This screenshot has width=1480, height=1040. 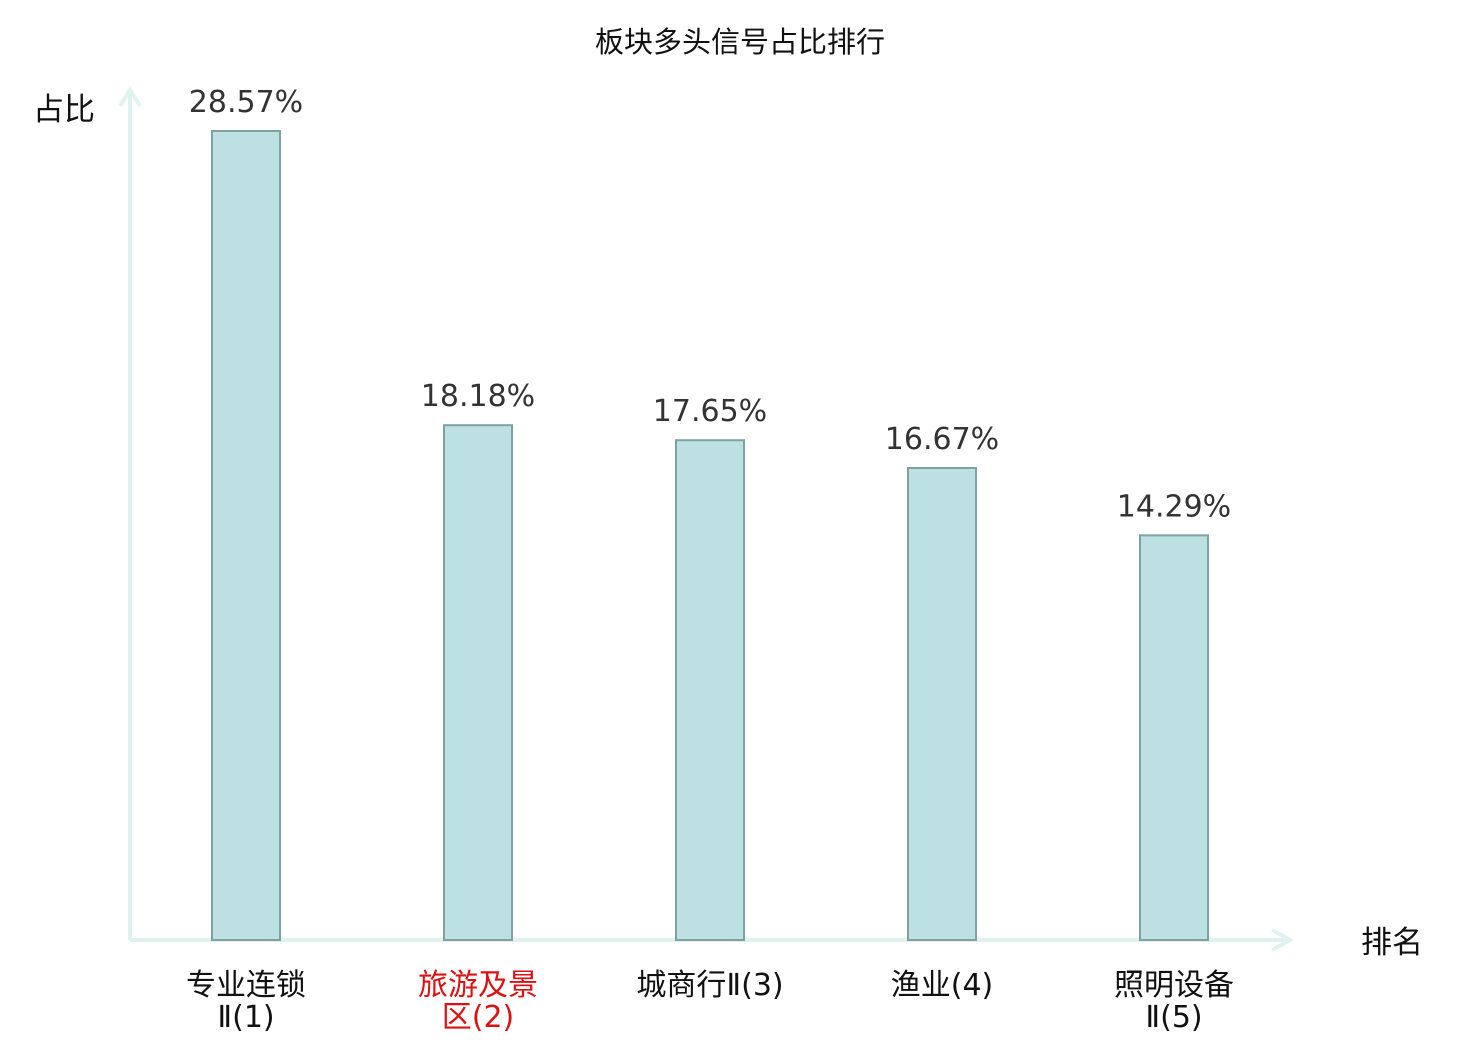 What do you see at coordinates (478, 985) in the screenshot?
I see `category-label: 旅游及景` at bounding box center [478, 985].